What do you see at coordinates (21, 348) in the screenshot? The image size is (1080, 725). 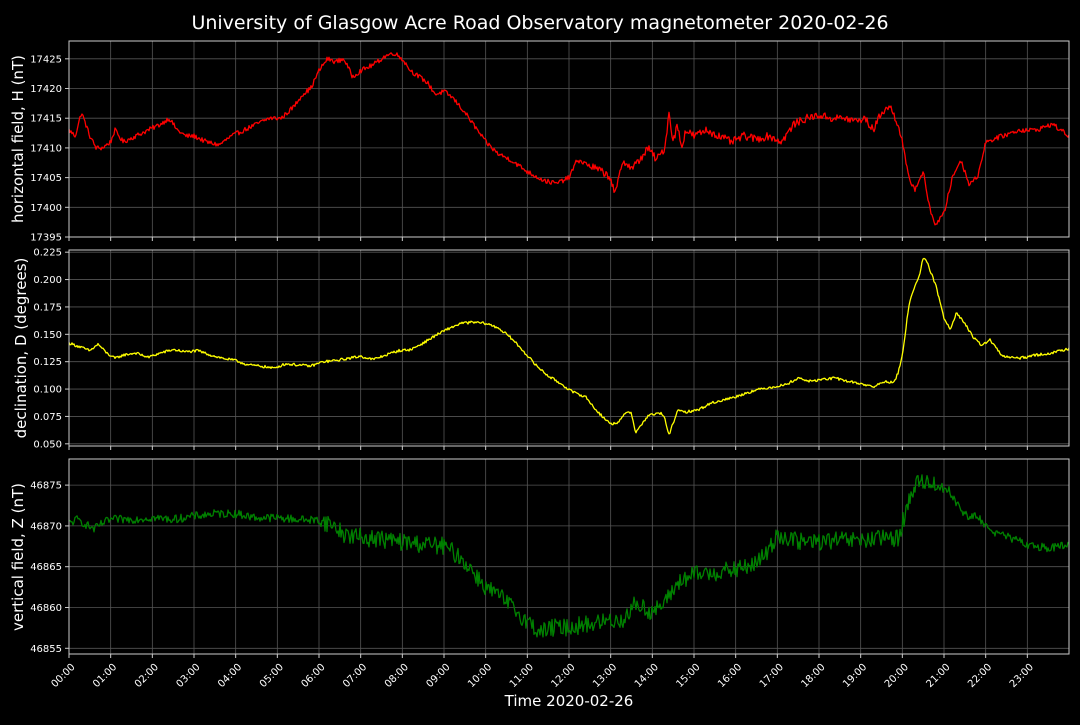 I see `d-ylabel: declination, D (degrees)` at bounding box center [21, 348].